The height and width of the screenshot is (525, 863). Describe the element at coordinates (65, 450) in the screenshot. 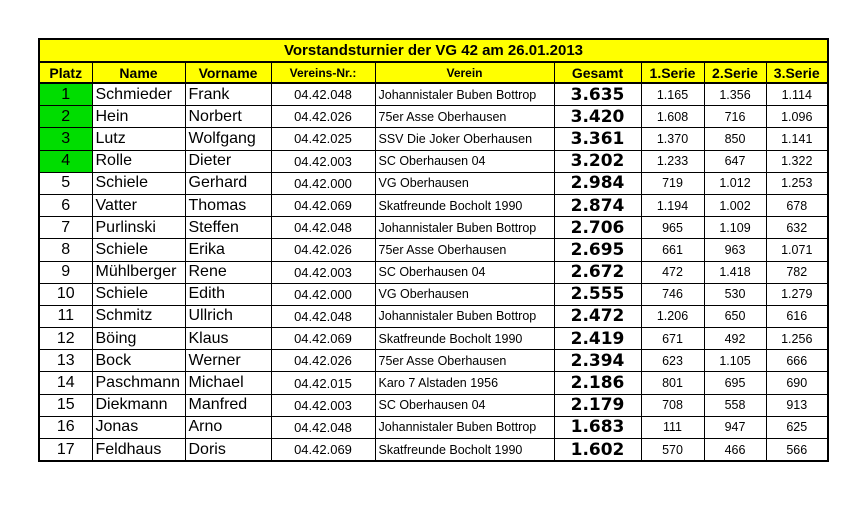

I see `cell-platz: 17` at that location.